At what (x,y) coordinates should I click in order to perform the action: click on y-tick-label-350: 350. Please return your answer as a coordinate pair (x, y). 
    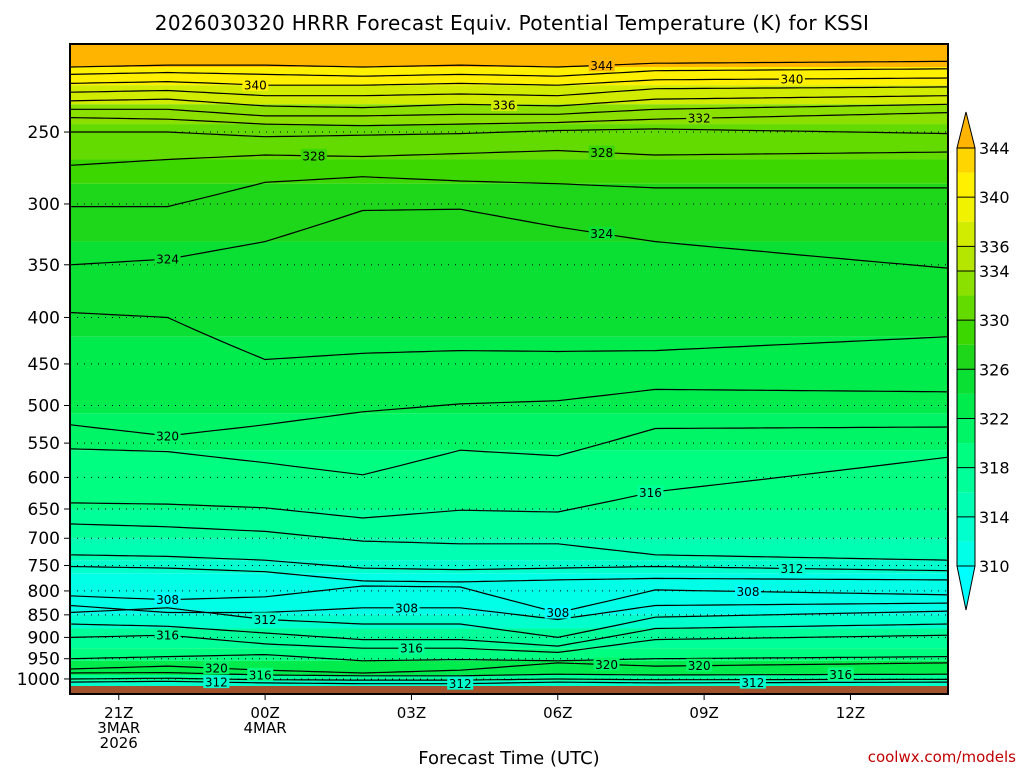
    Looking at the image, I should click on (44, 266).